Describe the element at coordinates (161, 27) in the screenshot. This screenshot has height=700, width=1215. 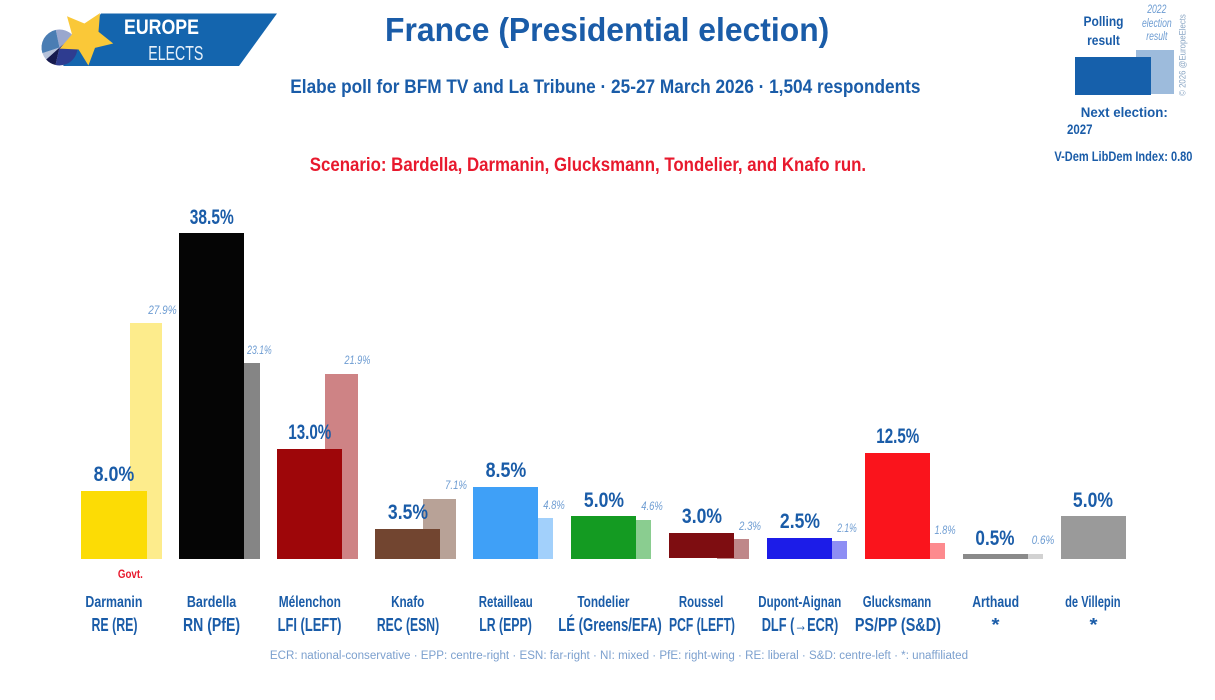
I see `svg-text: EUROPE` at that location.